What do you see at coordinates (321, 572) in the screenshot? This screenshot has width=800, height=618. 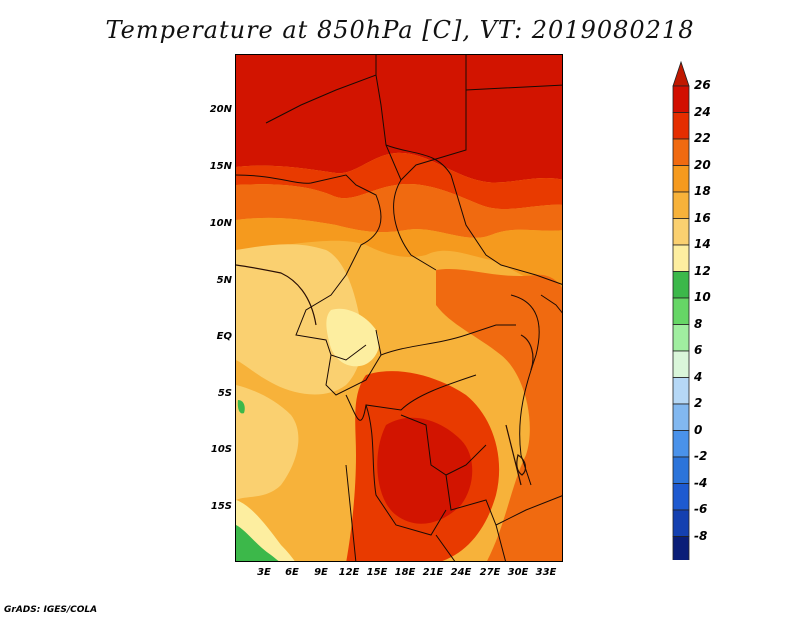 I see `lon-label: 9E` at bounding box center [321, 572].